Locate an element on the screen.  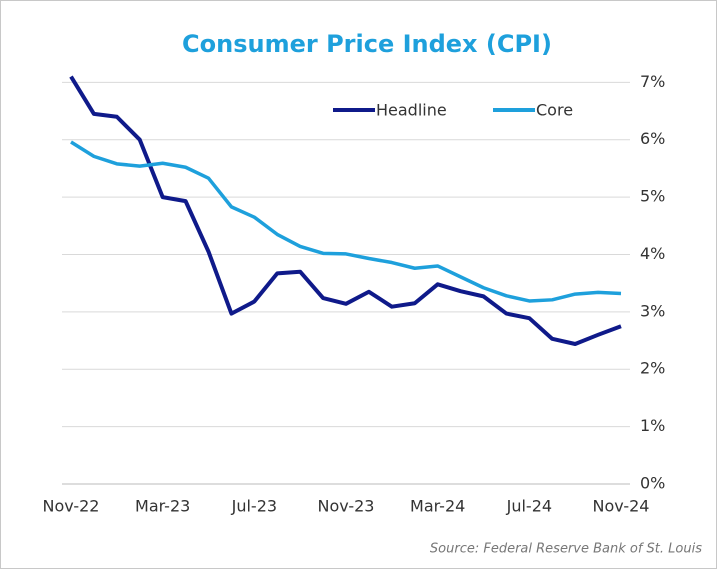
y-tick-label: 1% is located at coordinates (652, 425).